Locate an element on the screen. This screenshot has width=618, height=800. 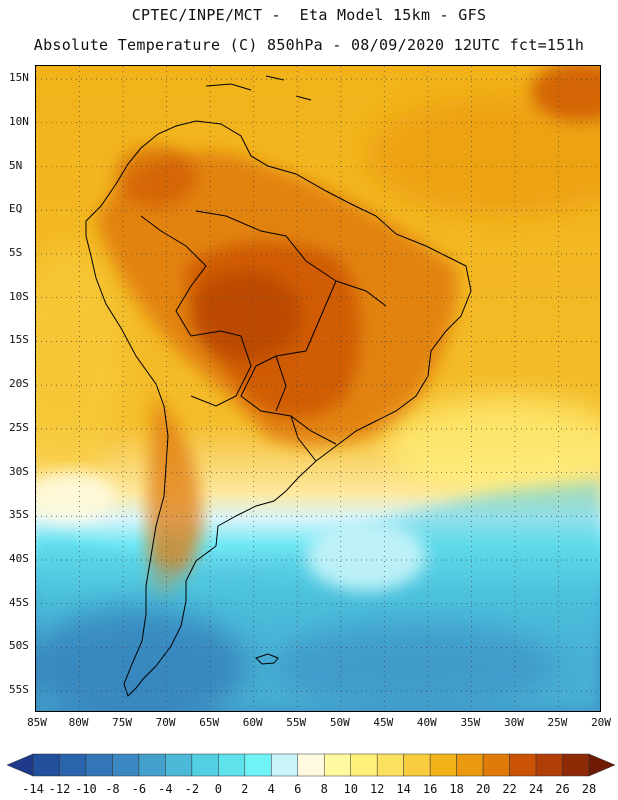
colorbar-tick-label: 28 is located at coordinates (589, 789).